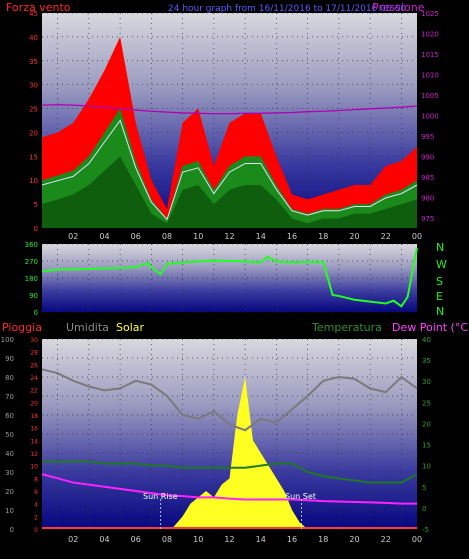 The image size is (469, 559). I want to click on pressure-y-tick: 1025, so click(430, 14).